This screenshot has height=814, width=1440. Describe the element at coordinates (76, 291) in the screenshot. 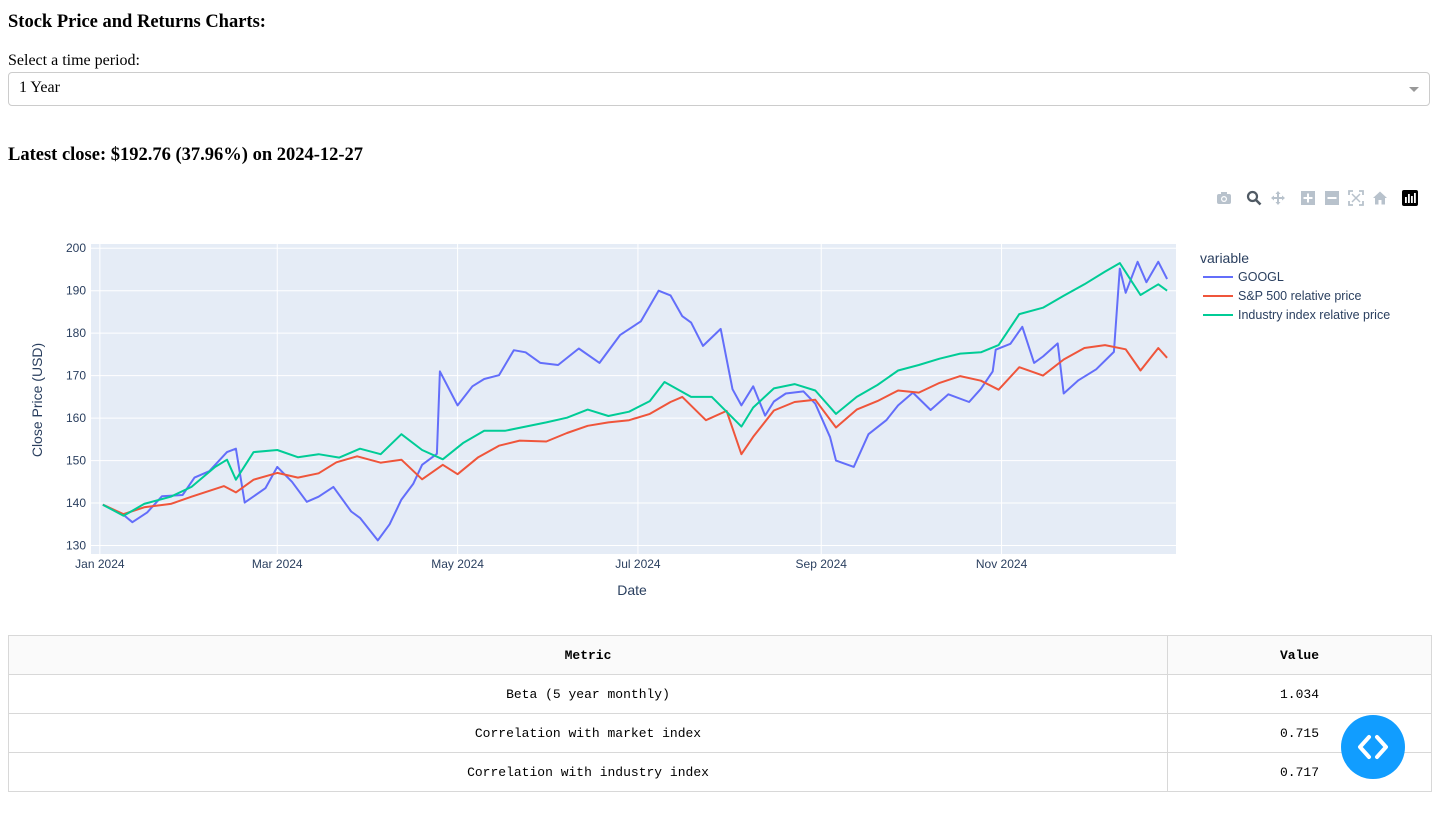

I see `y-tick-label: 190` at that location.